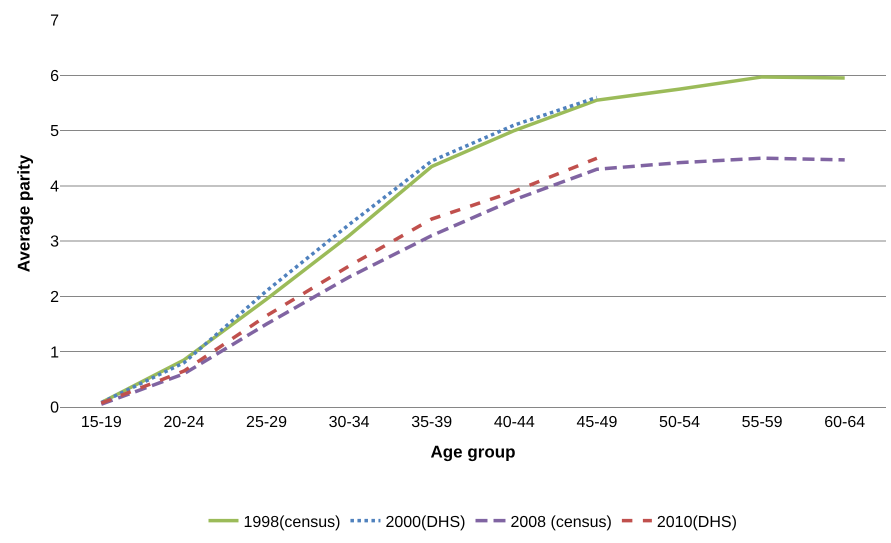  Describe the element at coordinates (696, 522) in the screenshot. I see `legend-label: 2010(DHS)` at that location.